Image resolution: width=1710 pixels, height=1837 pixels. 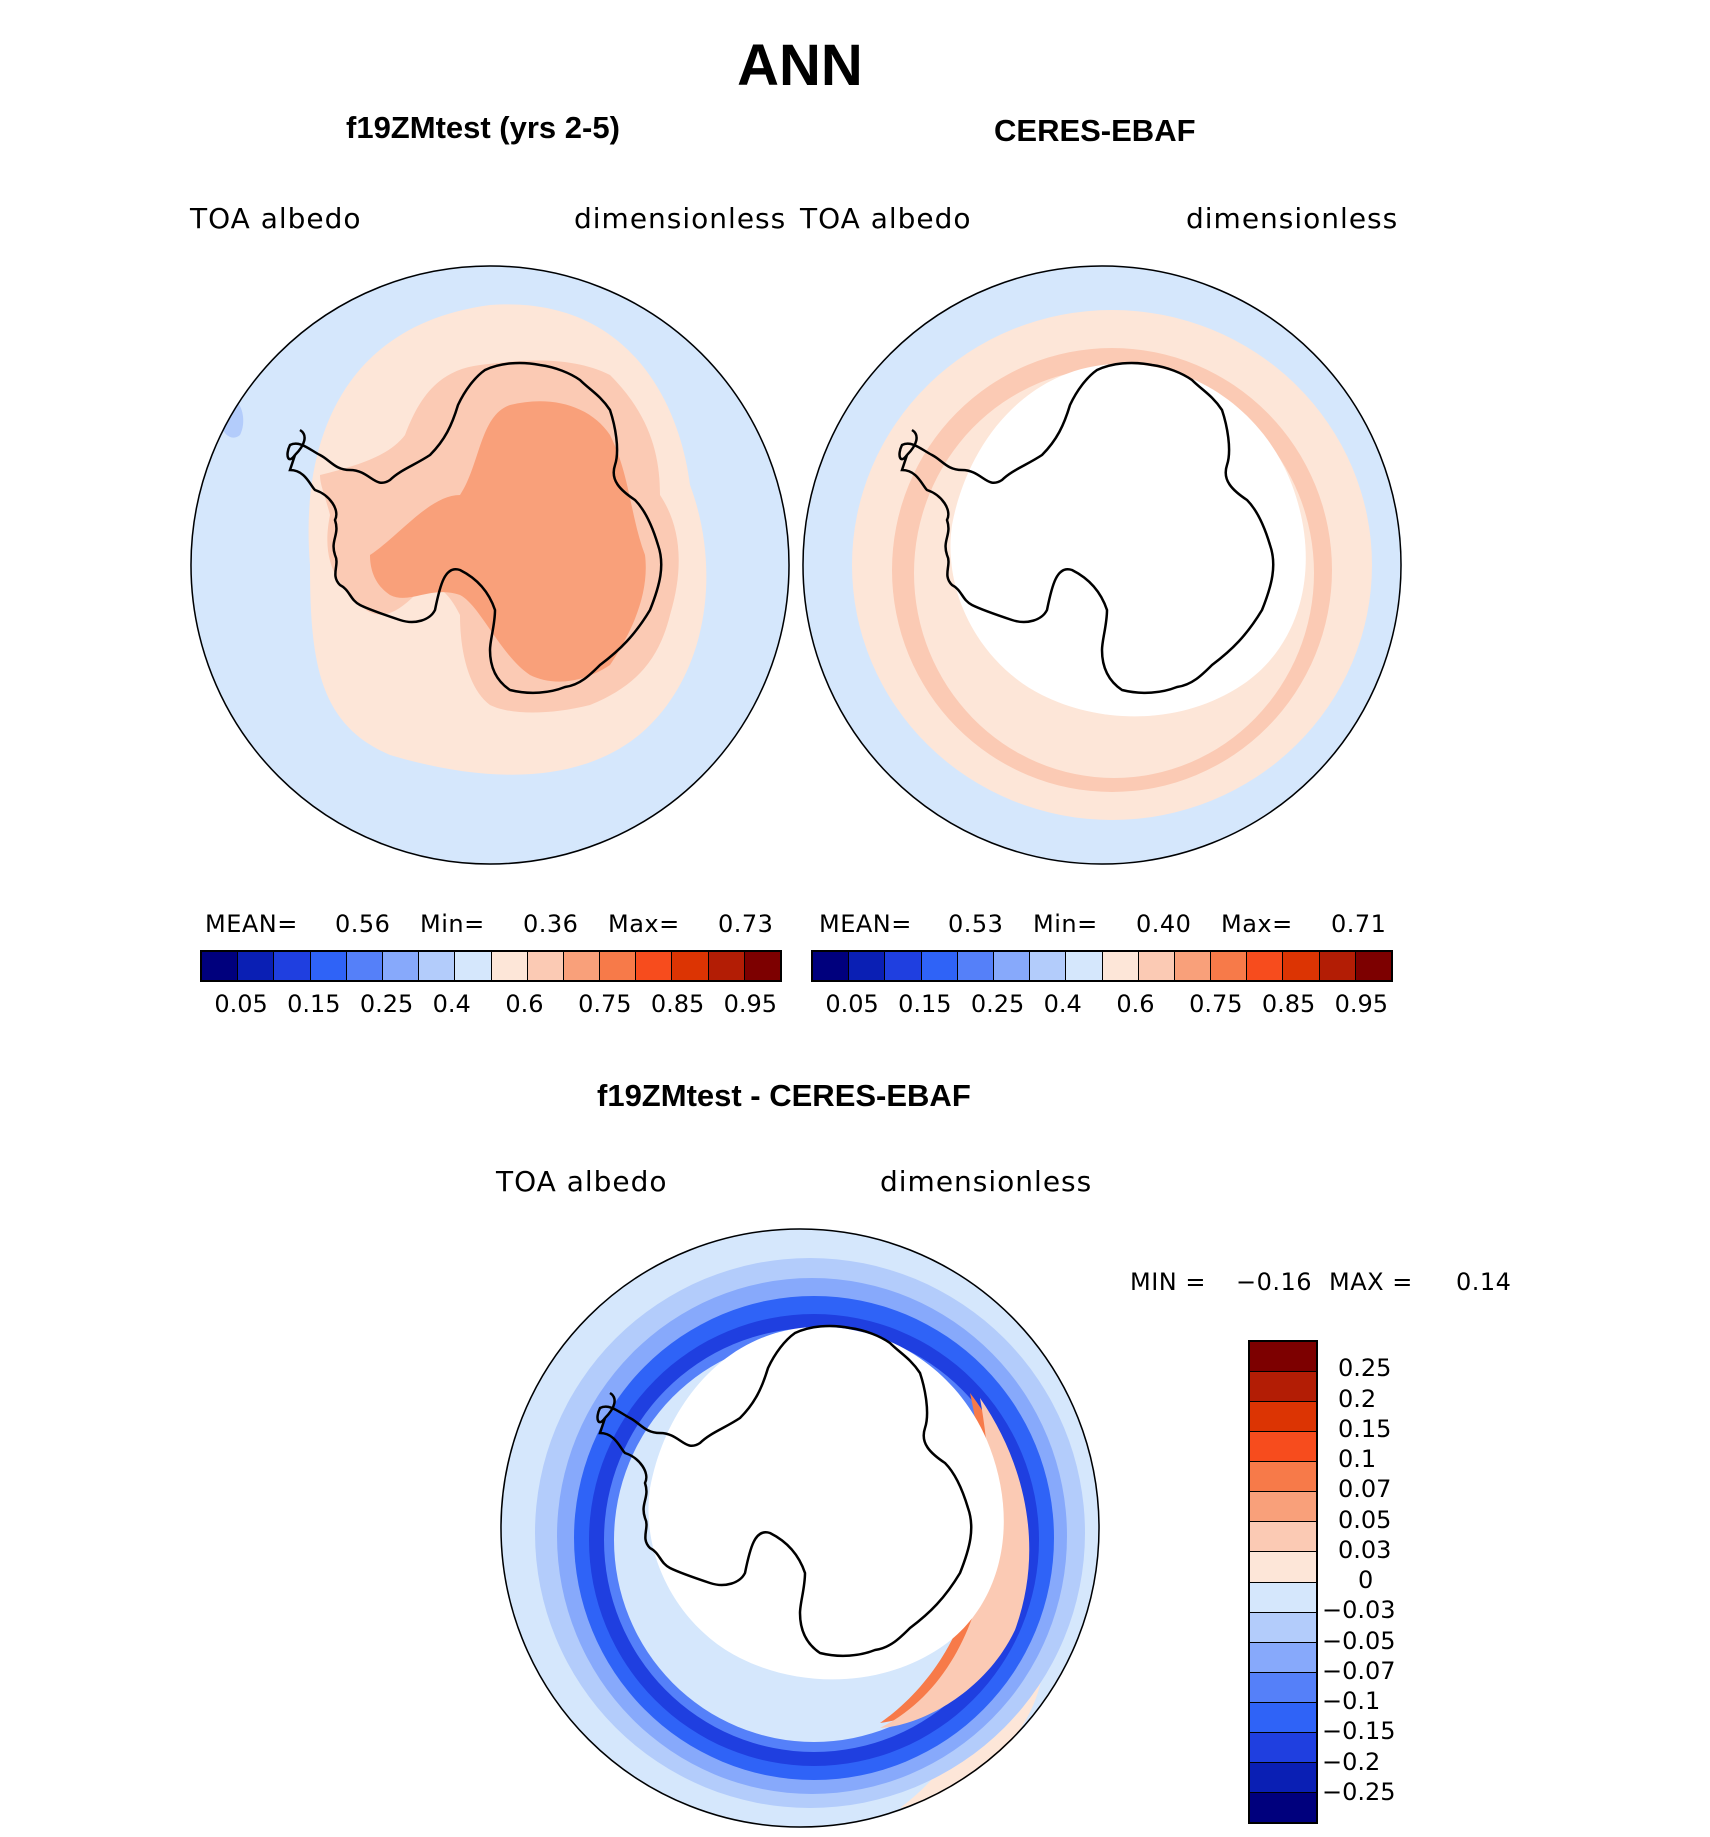 I want to click on panel1-colorbar-tick-label: 0.6, so click(x=524, y=1004).